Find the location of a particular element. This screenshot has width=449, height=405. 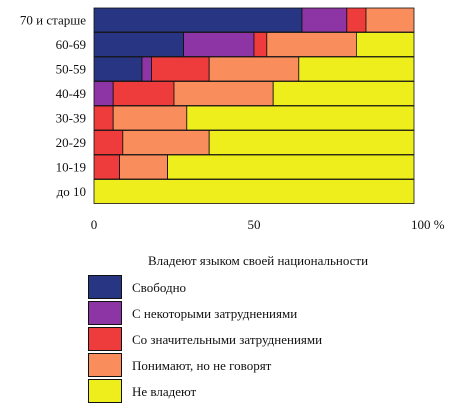

y-tick-label: 30-39 is located at coordinates (71, 118).